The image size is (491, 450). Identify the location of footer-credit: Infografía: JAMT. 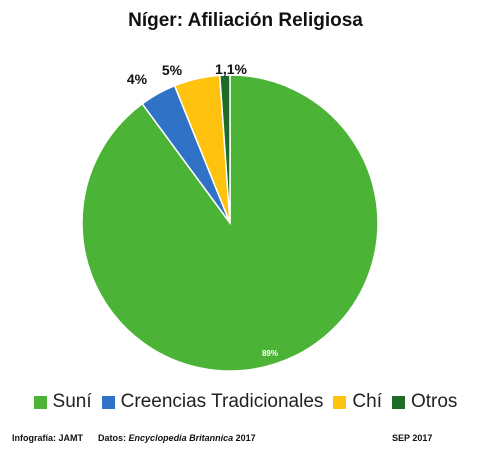
(47, 438).